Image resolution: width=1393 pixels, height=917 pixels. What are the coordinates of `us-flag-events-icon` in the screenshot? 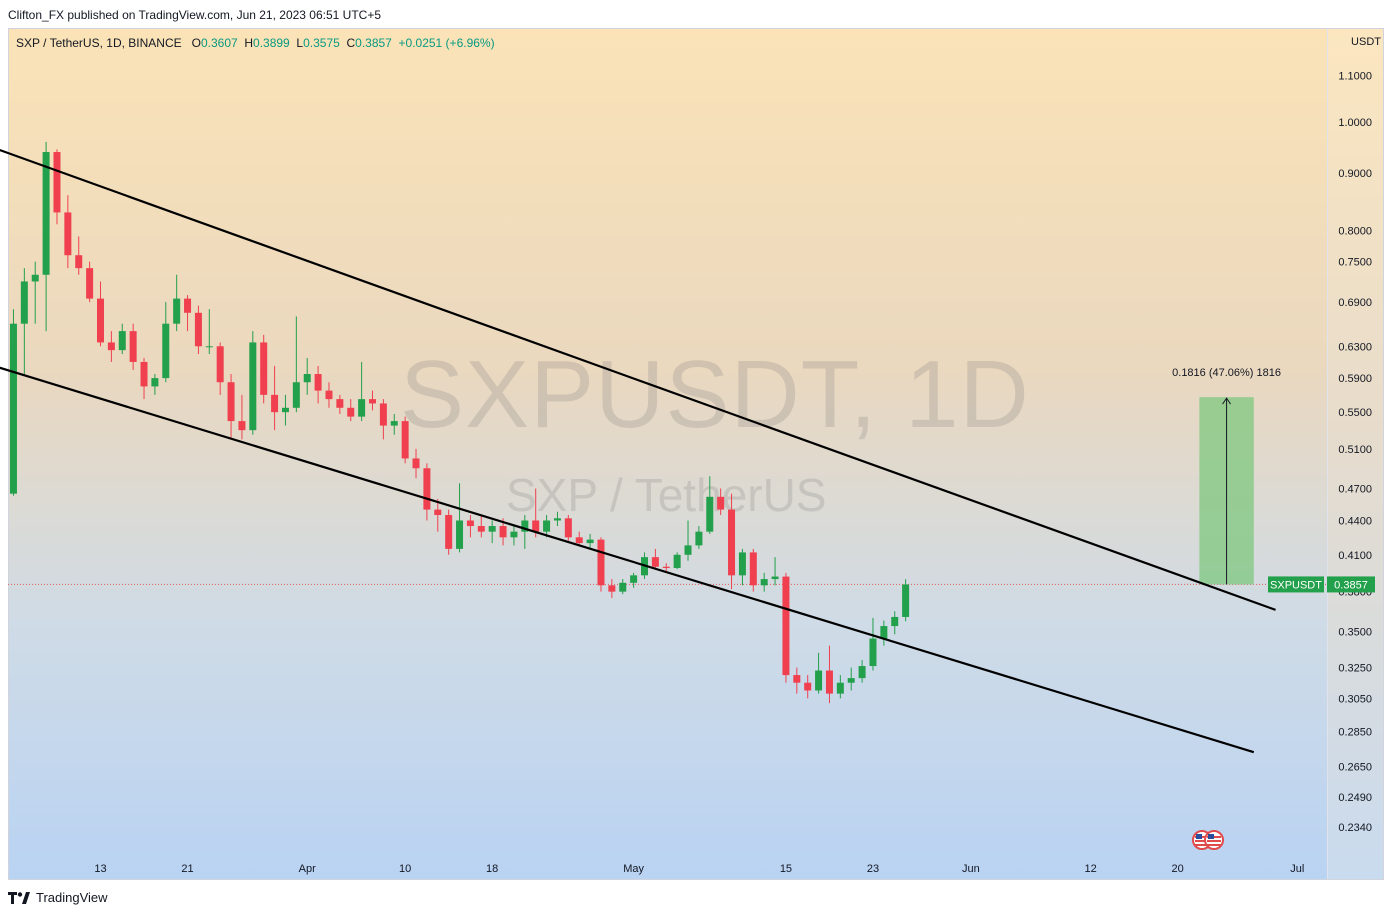 It's located at (1209, 840).